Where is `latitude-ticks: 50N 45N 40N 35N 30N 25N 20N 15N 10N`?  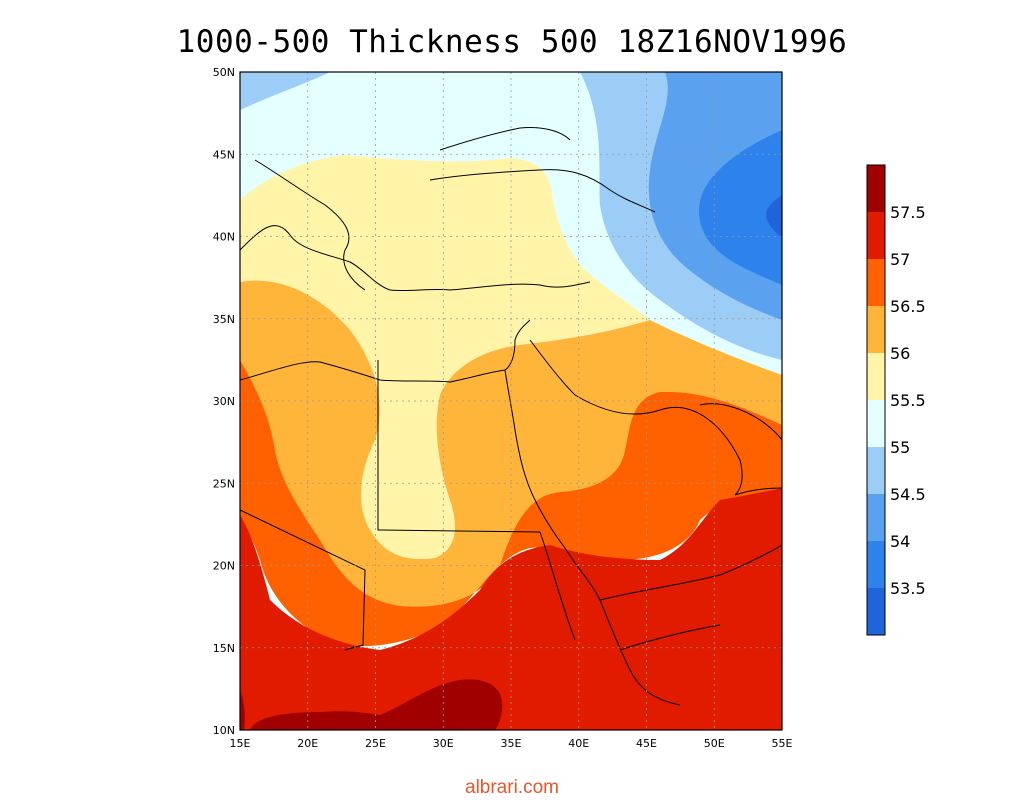 latitude-ticks: 50N 45N 40N 35N 30N 25N 20N 15N 10N is located at coordinates (224, 401).